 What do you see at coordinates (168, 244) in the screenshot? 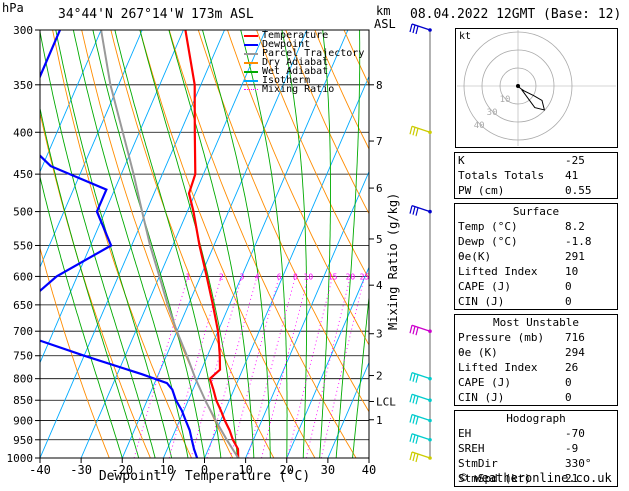
I see `wet-adiabat-line` at bounding box center [168, 244].